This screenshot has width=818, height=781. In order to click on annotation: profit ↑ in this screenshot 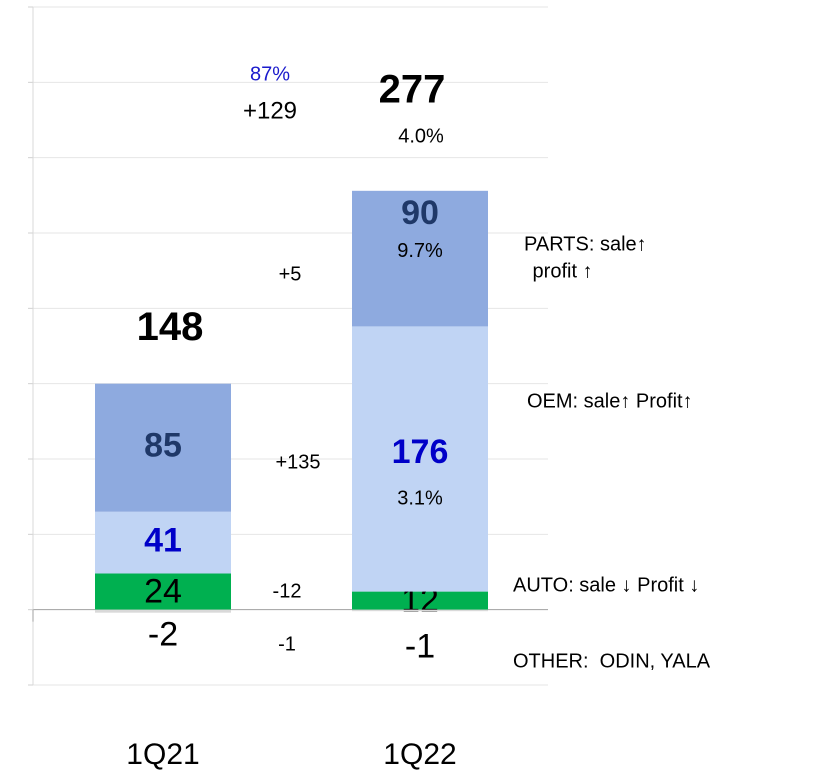, I will do `click(560, 271)`.